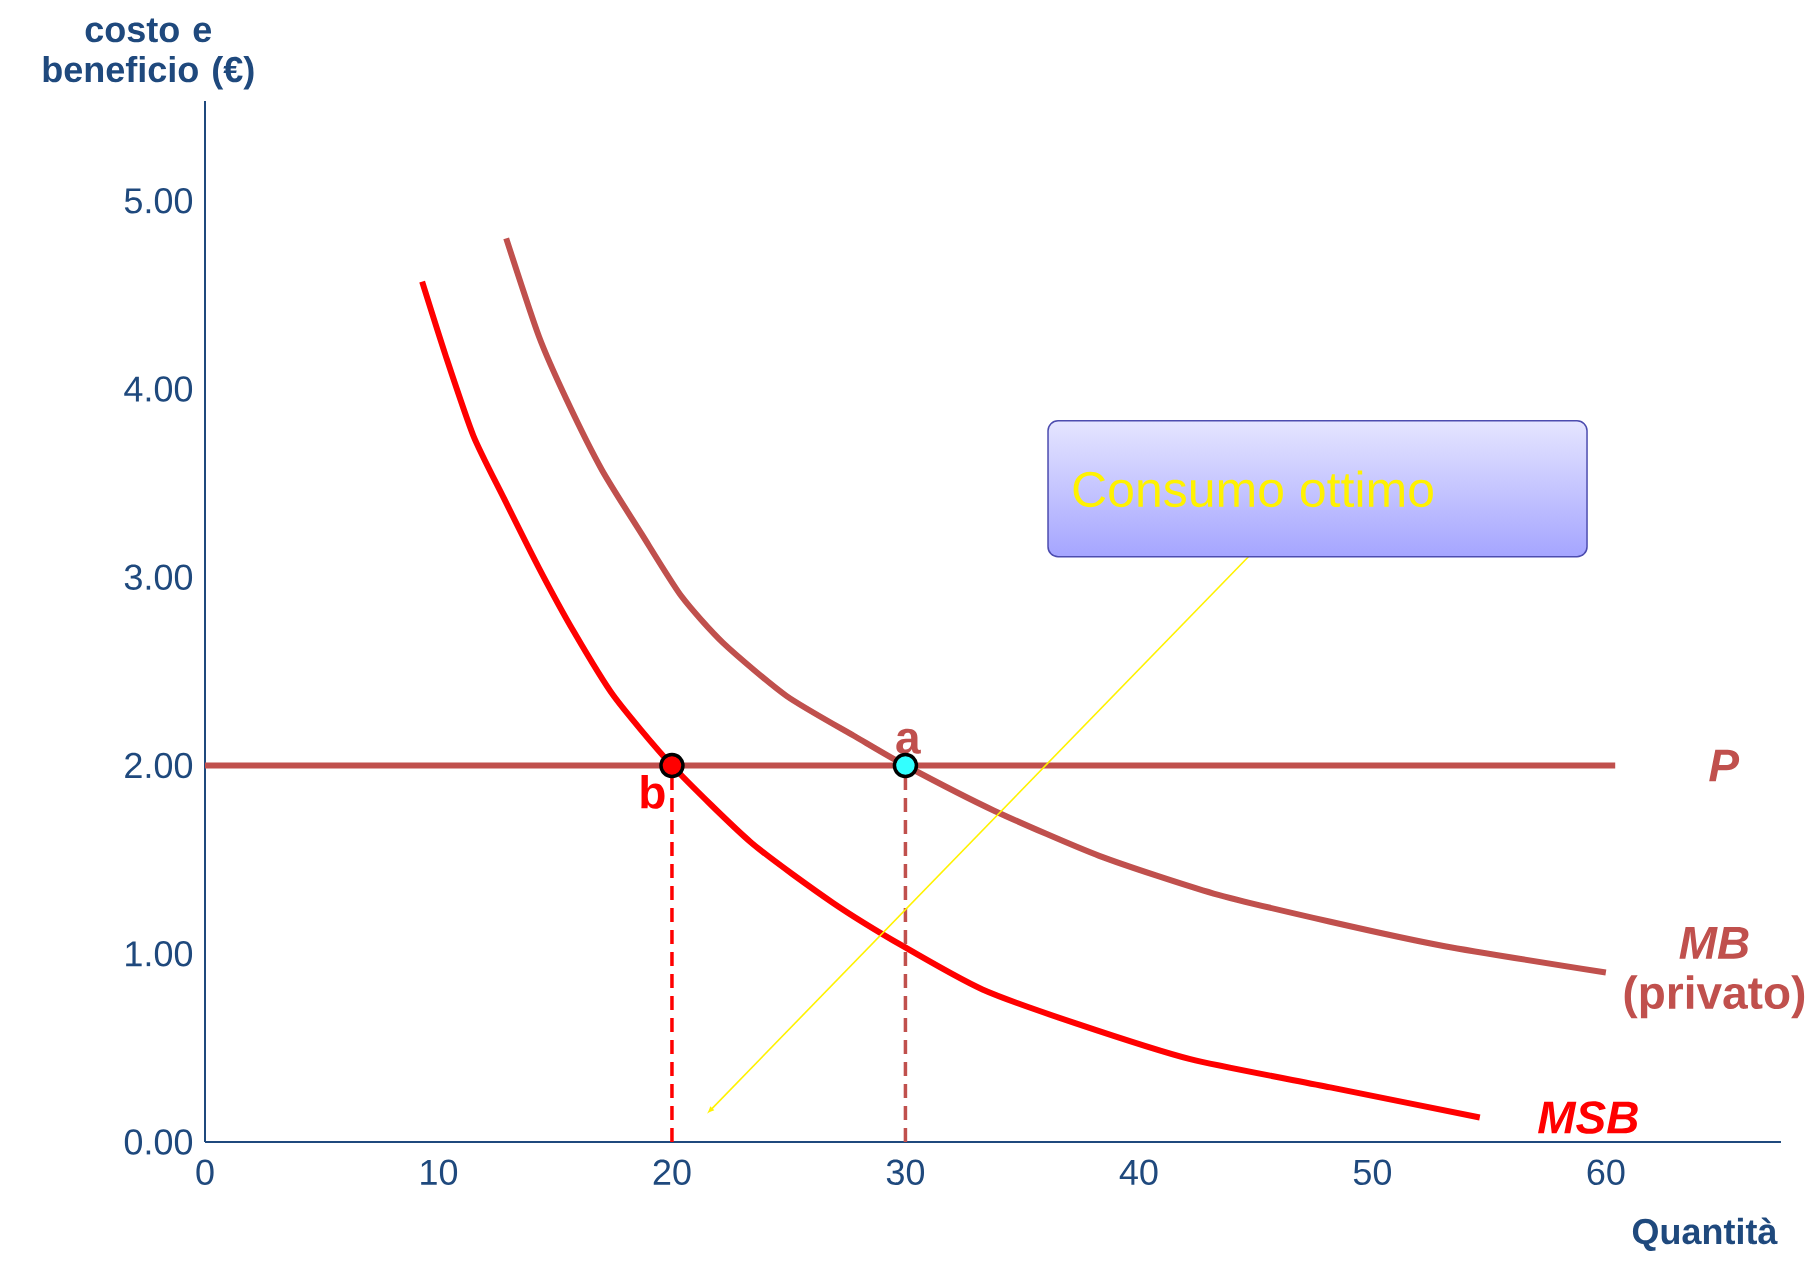  I want to click on x-tick-label: 30, so click(905, 1172).